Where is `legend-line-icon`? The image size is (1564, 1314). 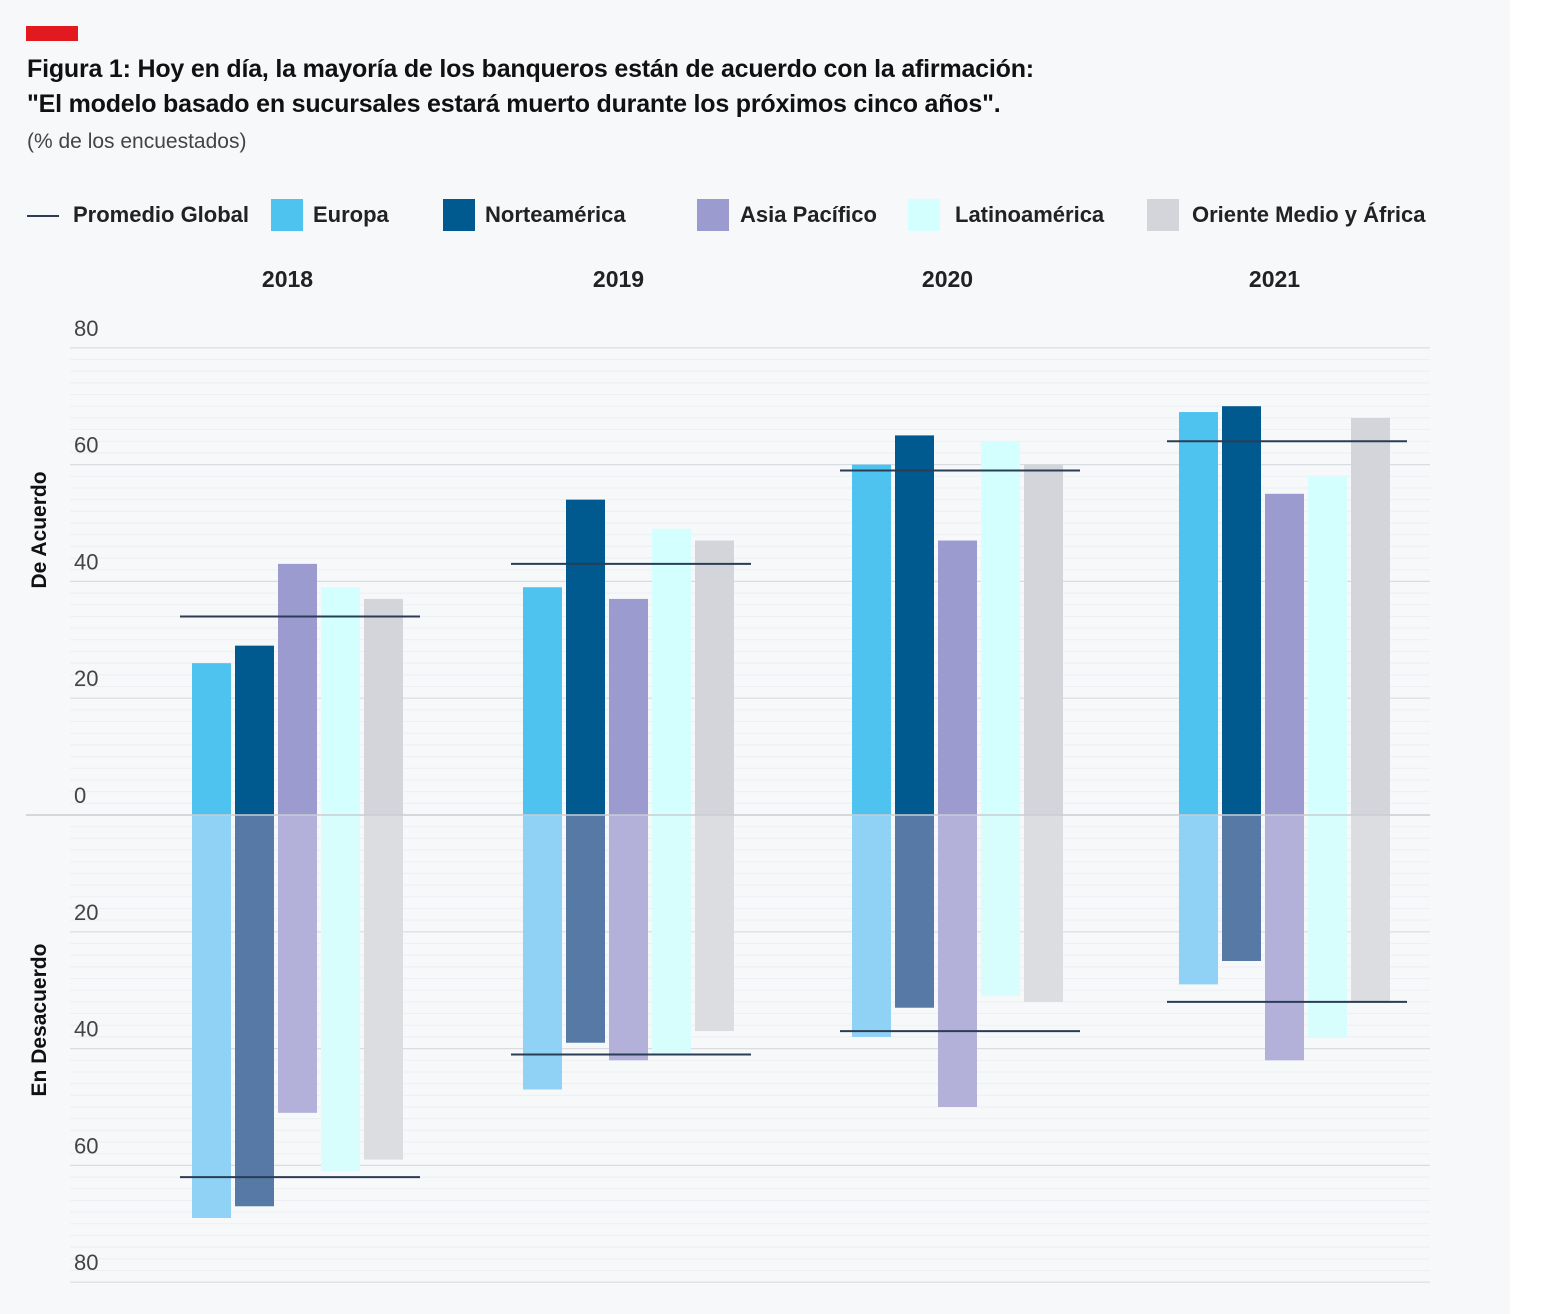 legend-line-icon is located at coordinates (43, 216).